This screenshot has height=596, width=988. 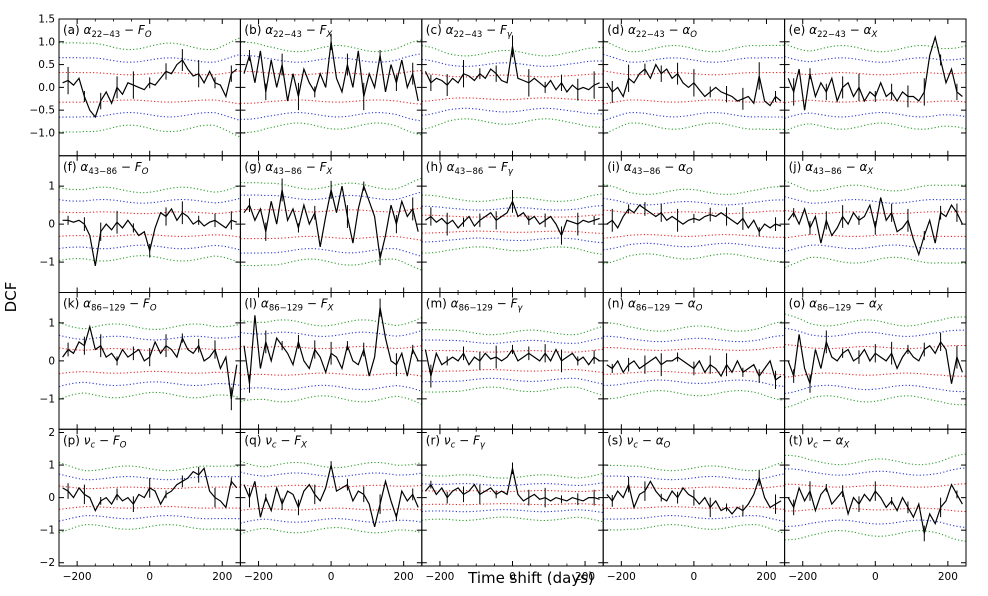 I want to click on band-outer-upper-o, so click(x=875, y=320).